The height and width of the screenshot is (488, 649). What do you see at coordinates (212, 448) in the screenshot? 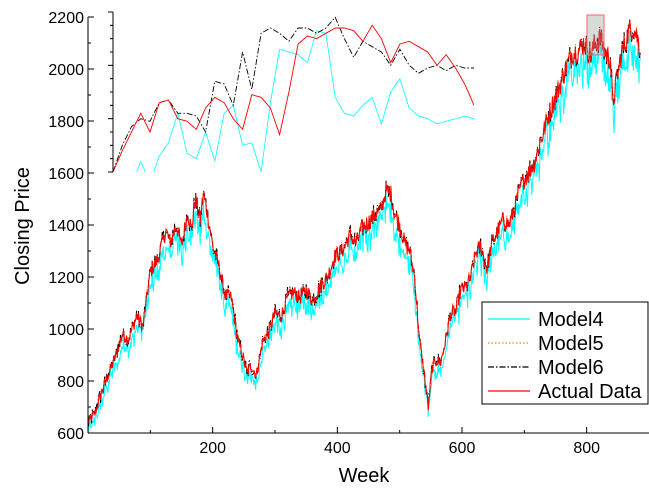
I see `x-tick-label: 200` at bounding box center [212, 448].